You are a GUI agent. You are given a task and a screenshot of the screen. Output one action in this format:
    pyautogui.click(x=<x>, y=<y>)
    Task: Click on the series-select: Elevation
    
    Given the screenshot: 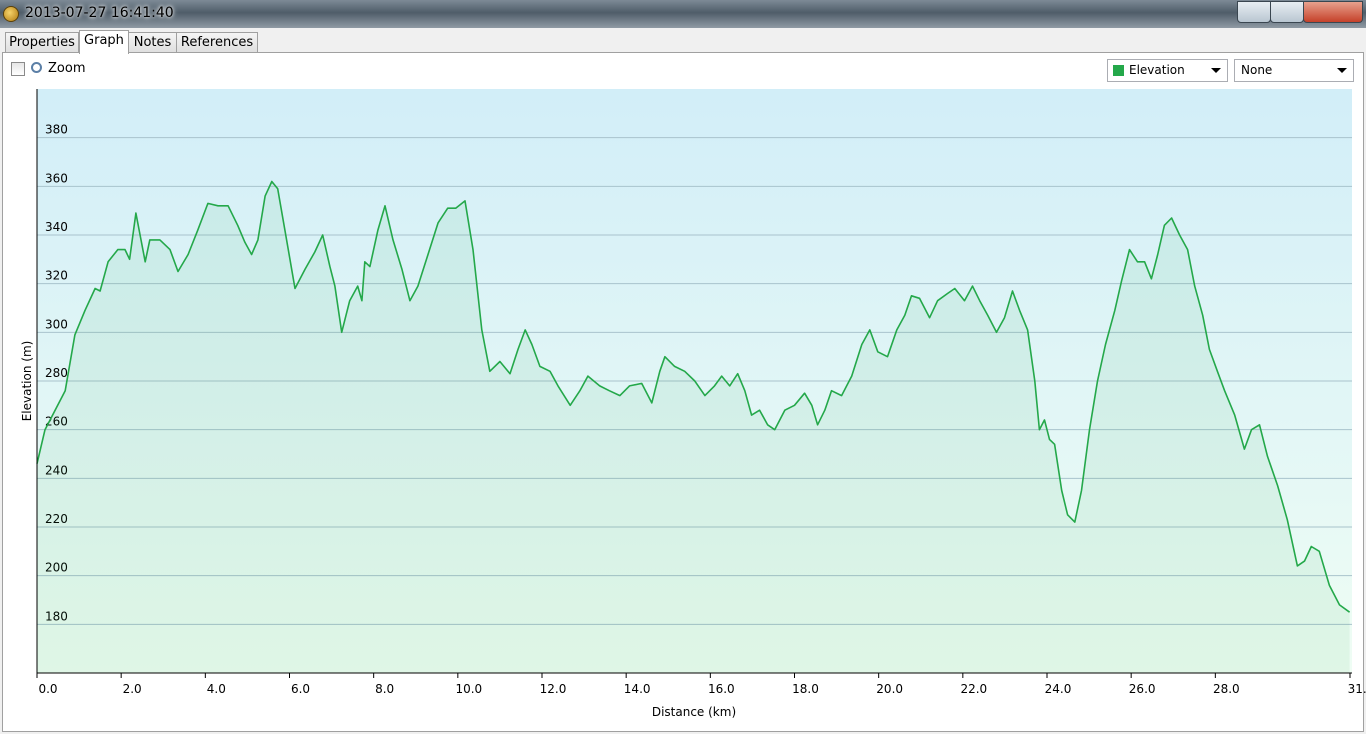 What is the action you would take?
    pyautogui.click(x=1167, y=70)
    